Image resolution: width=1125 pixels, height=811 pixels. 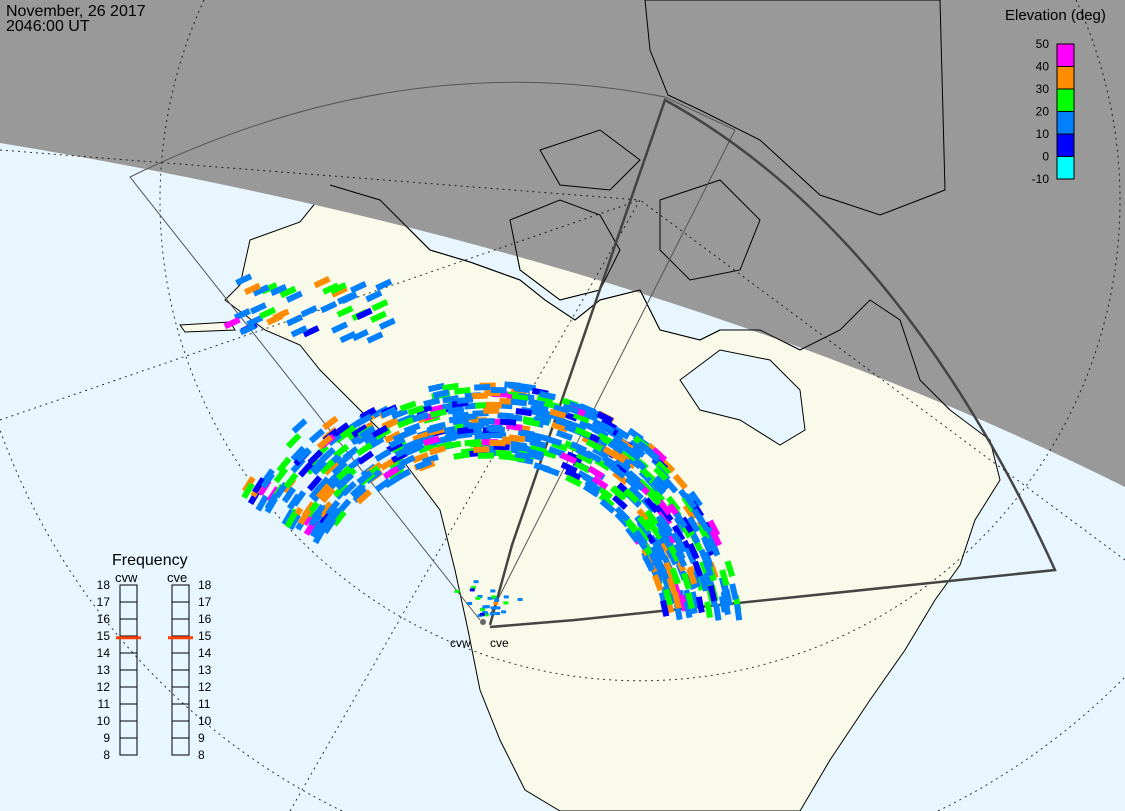 What do you see at coordinates (205, 585) in the screenshot?
I see `frequency-tick: 18` at bounding box center [205, 585].